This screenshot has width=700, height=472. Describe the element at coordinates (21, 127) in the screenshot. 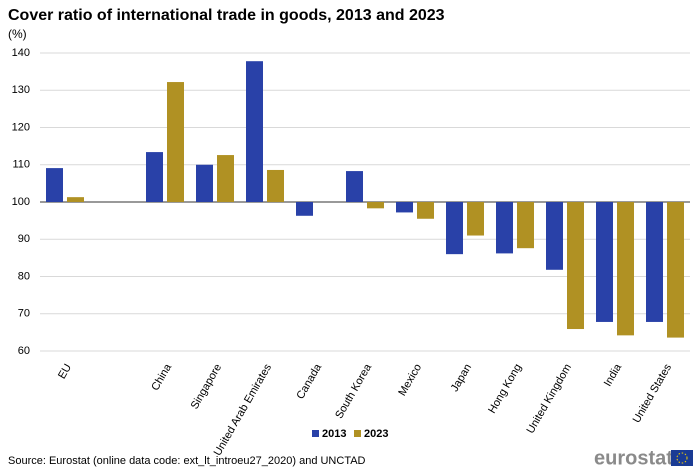

I see `y-tick-label: 120` at that location.